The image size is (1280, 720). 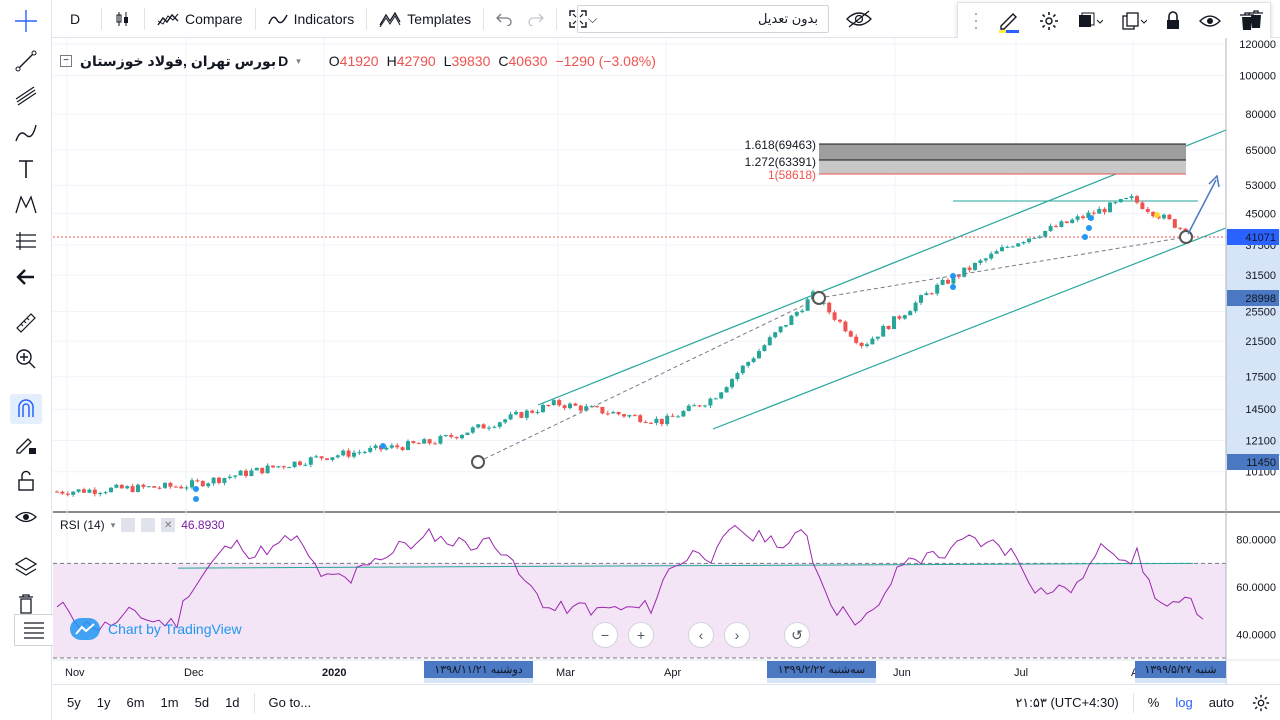 What do you see at coordinates (26, 97) in the screenshot?
I see `pitchfork-tool` at bounding box center [26, 97].